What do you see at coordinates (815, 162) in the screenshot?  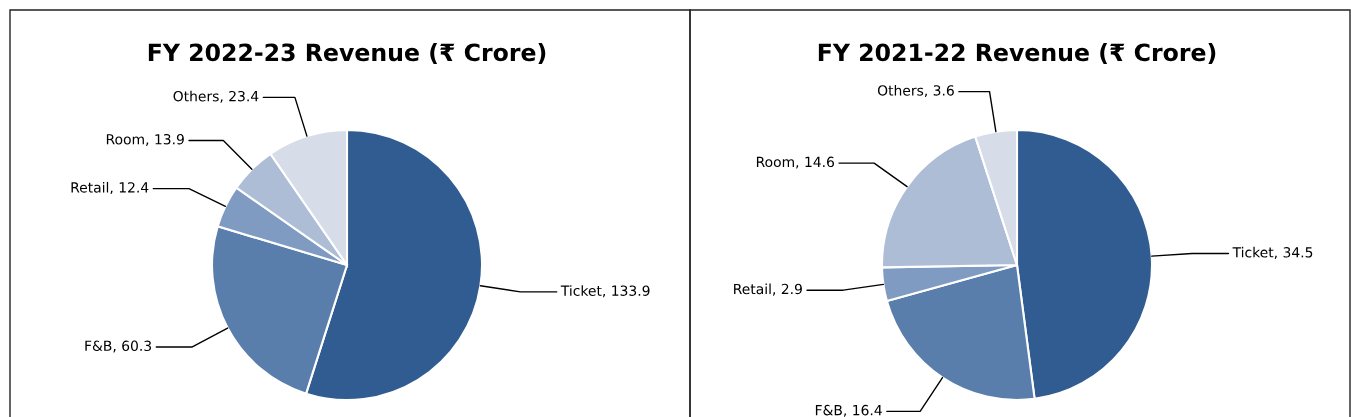 I see `data-label: , 14.6` at bounding box center [815, 162].